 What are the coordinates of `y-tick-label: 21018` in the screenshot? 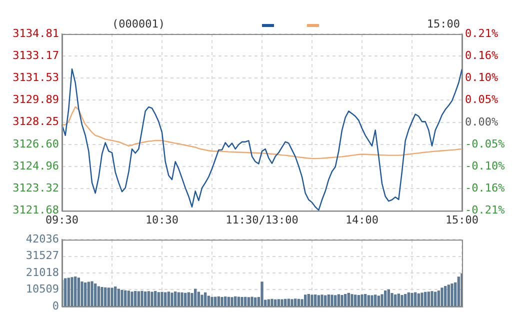 It's located at (42, 272).